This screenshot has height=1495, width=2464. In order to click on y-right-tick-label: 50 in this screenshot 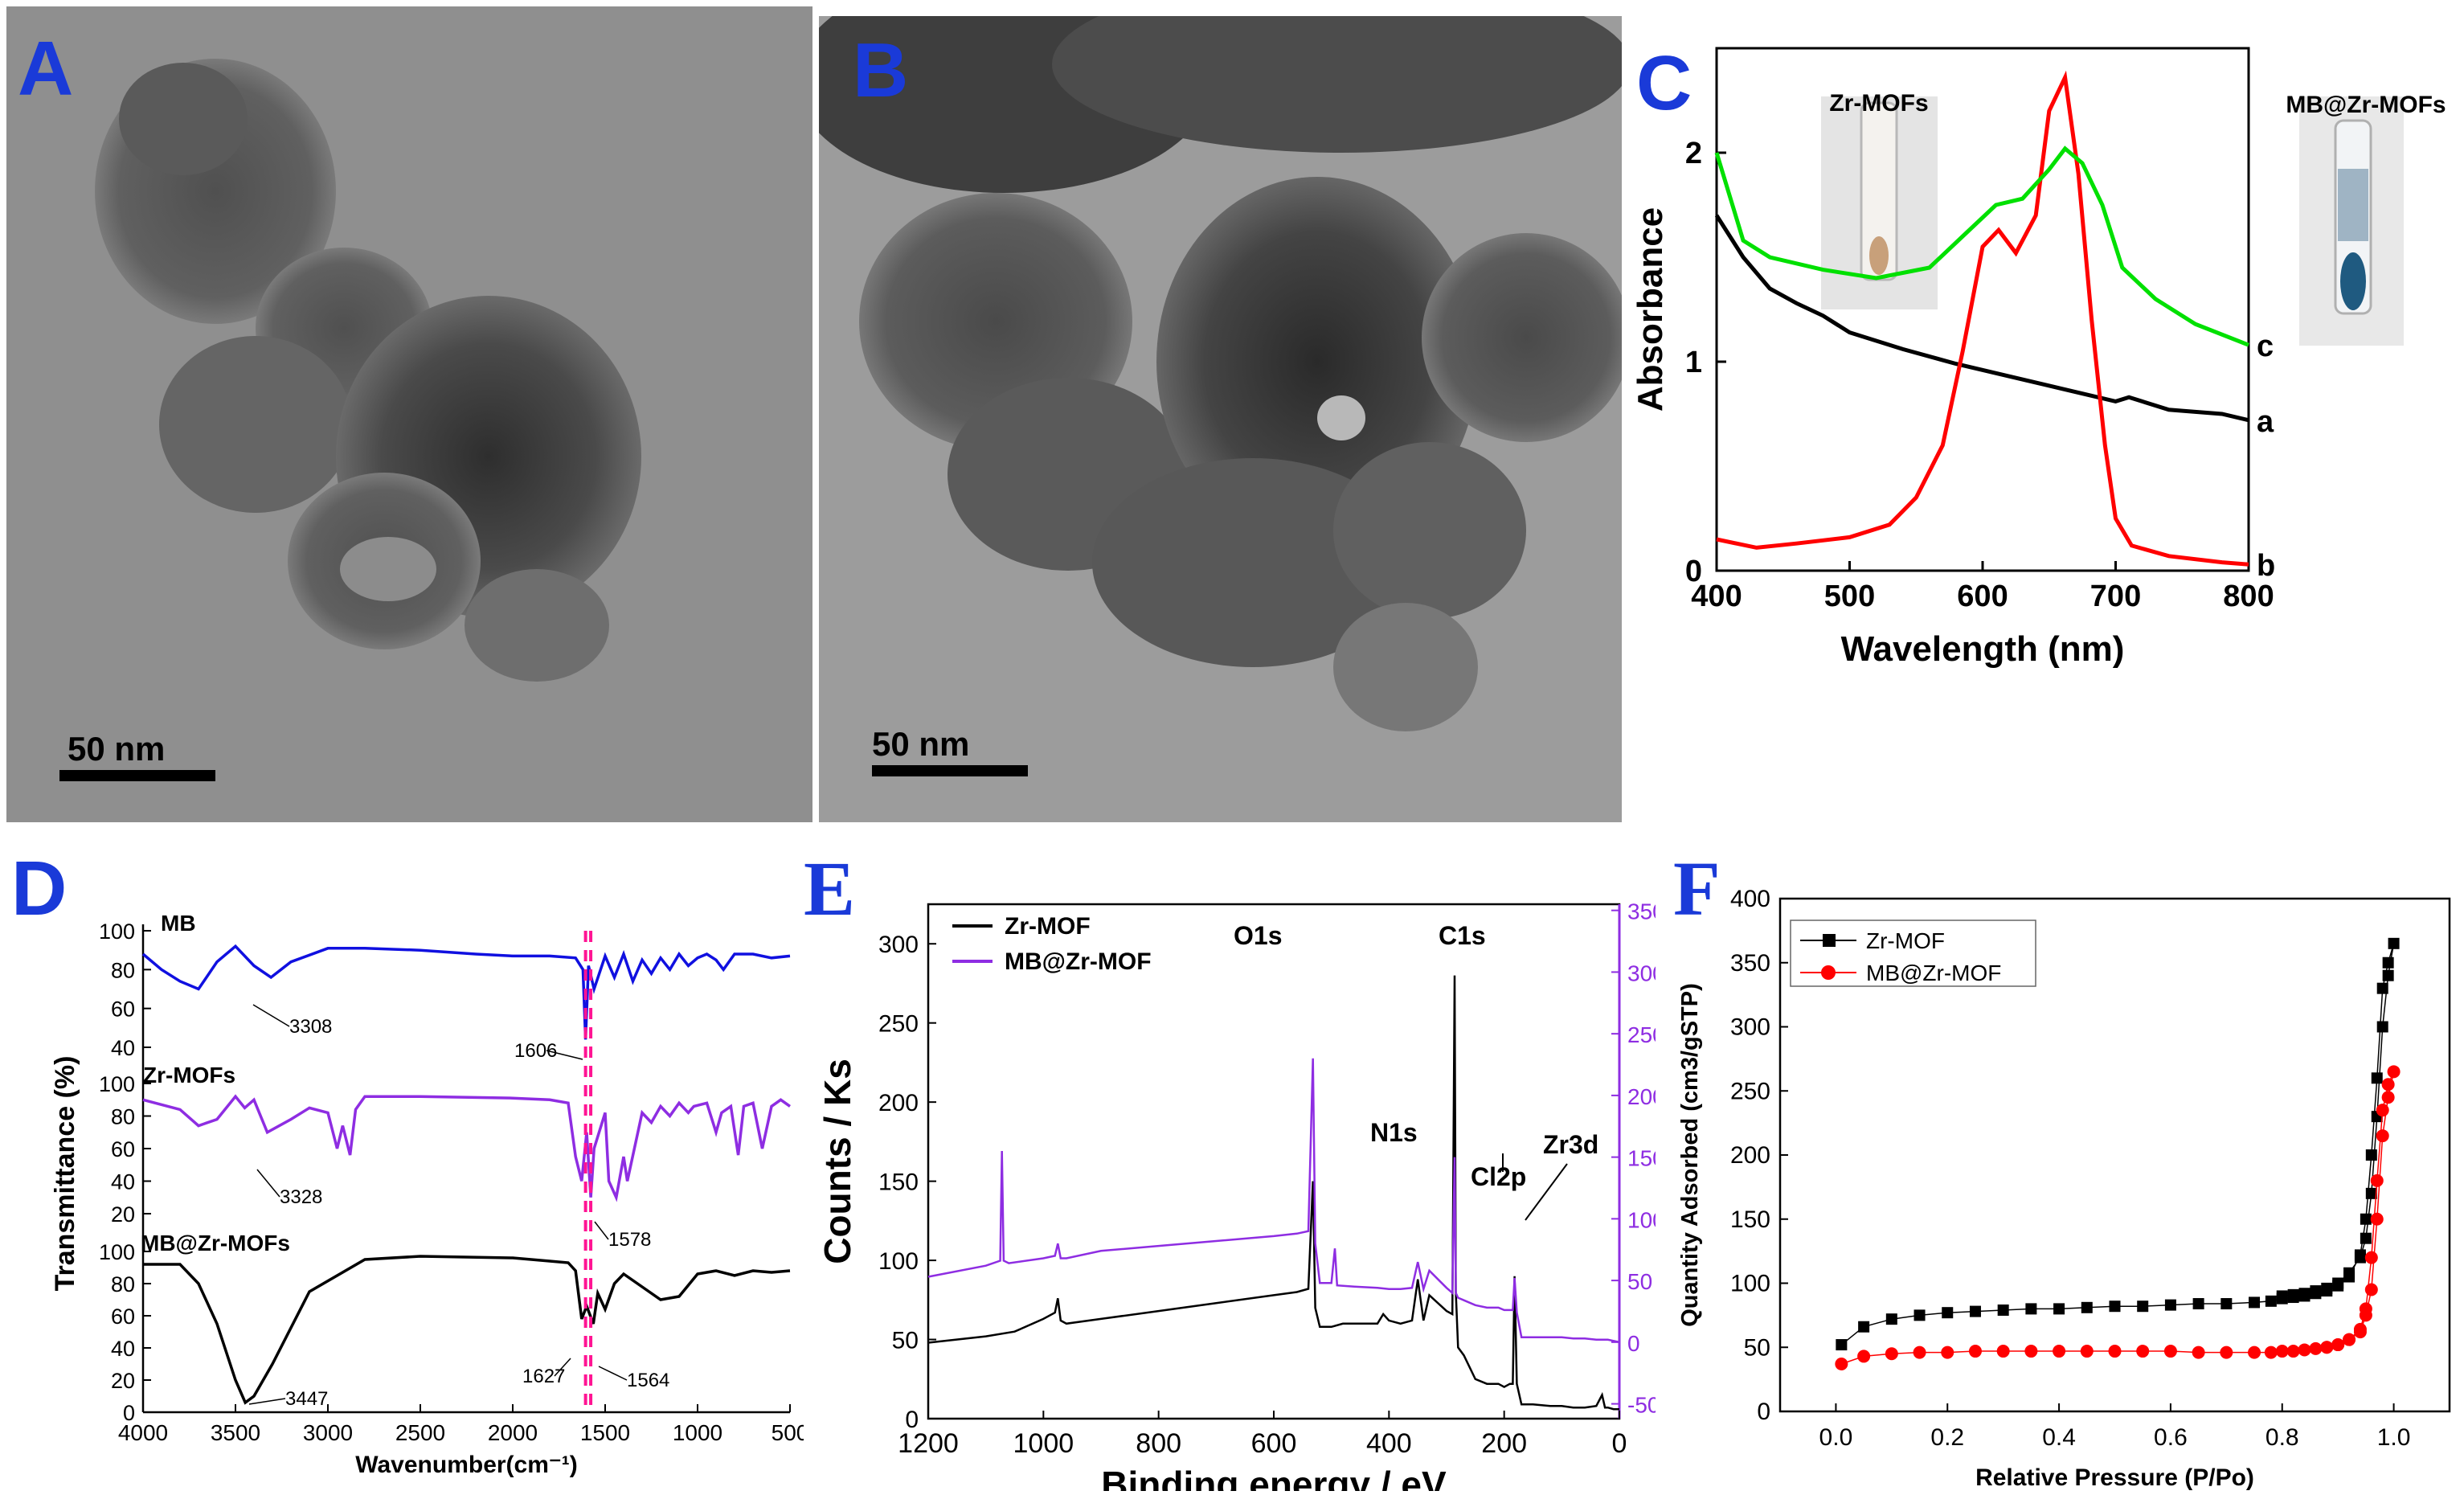, I will do `click(1639, 1281)`.